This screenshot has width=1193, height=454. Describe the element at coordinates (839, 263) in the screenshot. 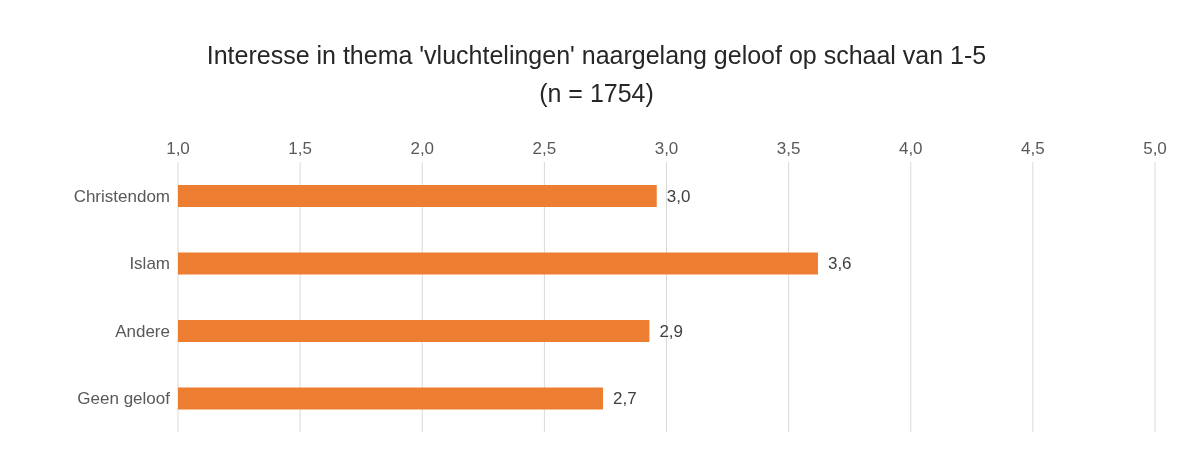

I see `data-label: 3,6` at that location.